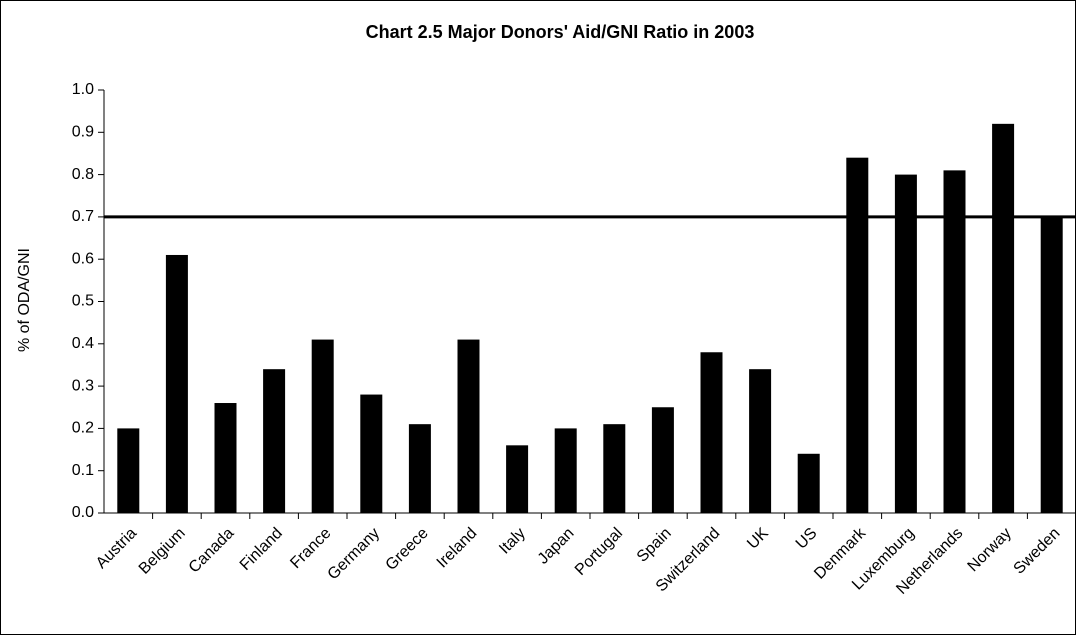  What do you see at coordinates (83, 428) in the screenshot?
I see `y-tick-label: 0.2` at bounding box center [83, 428].